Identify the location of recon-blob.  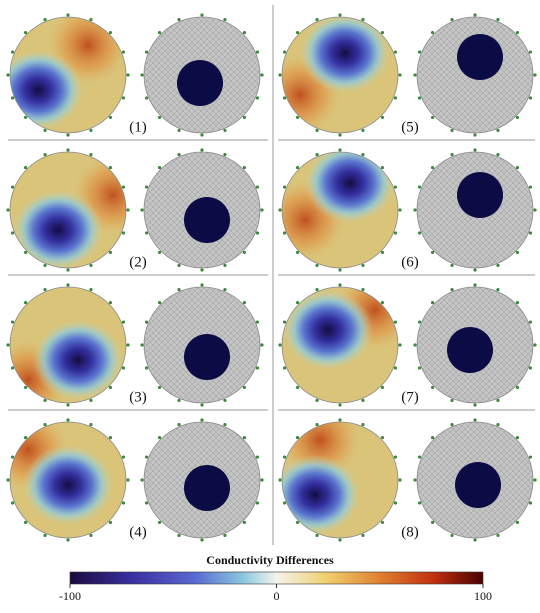
(68, 485).